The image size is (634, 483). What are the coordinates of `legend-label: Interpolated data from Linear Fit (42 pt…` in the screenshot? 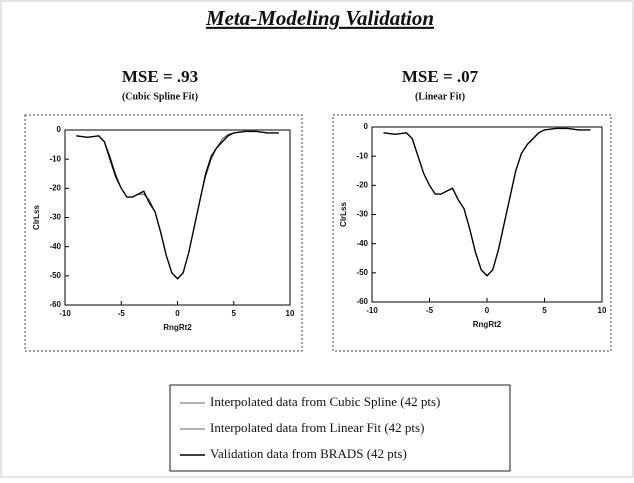 It's located at (317, 427).